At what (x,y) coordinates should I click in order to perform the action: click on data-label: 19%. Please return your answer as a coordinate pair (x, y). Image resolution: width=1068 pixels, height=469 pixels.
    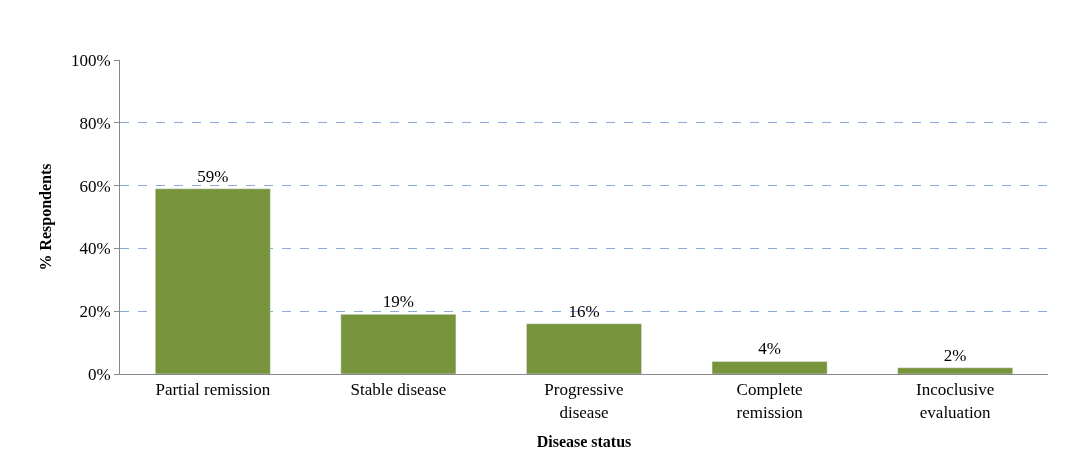
    Looking at the image, I should click on (398, 302).